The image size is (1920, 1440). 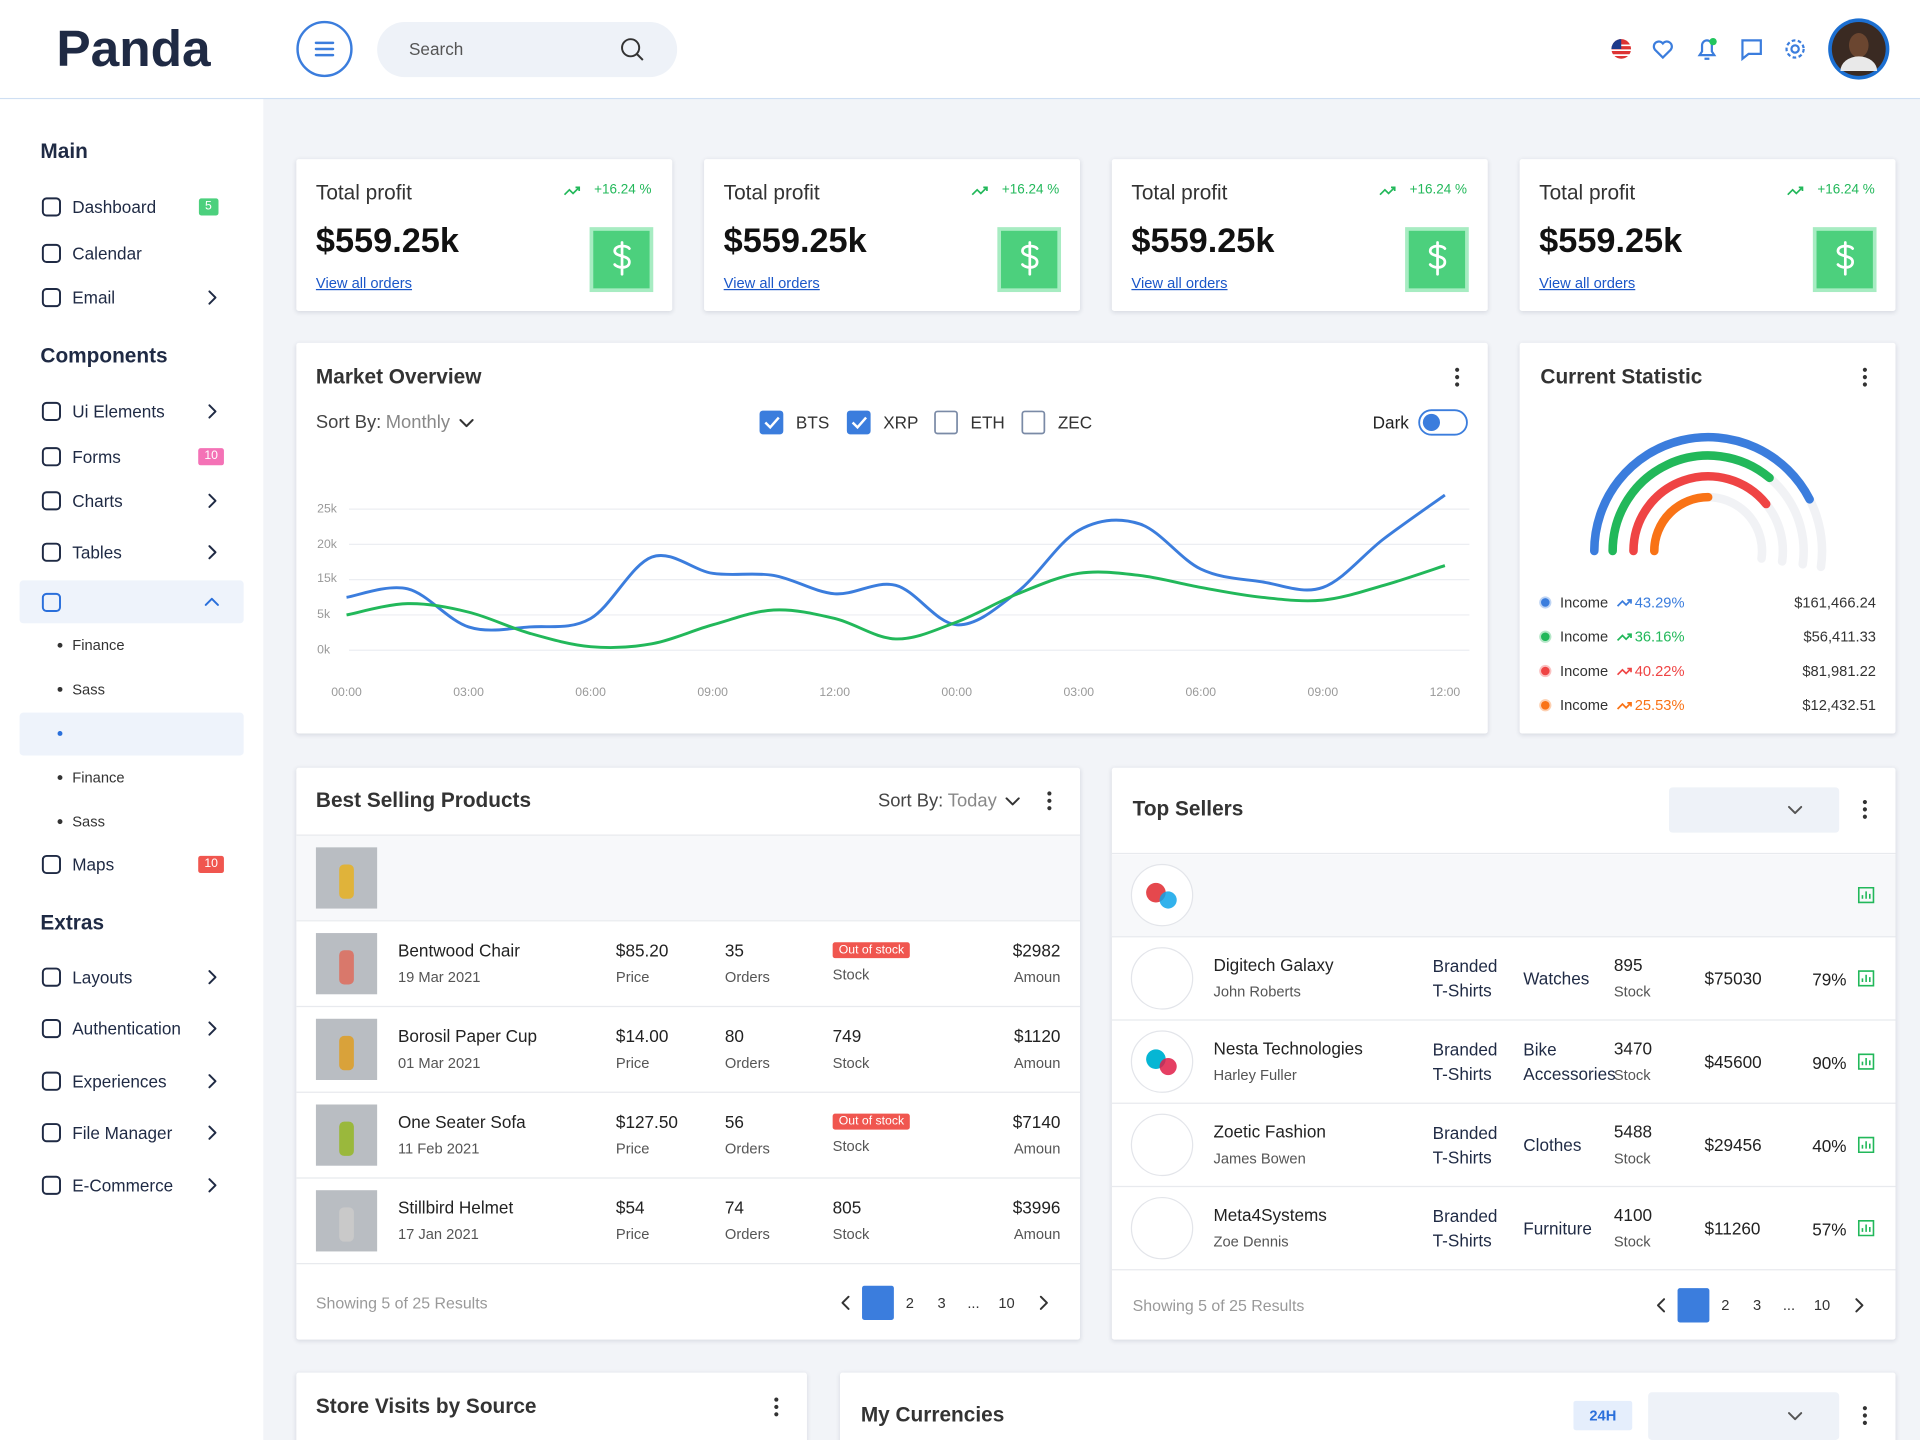 I want to click on nav-item: Charts, so click(x=97, y=501).